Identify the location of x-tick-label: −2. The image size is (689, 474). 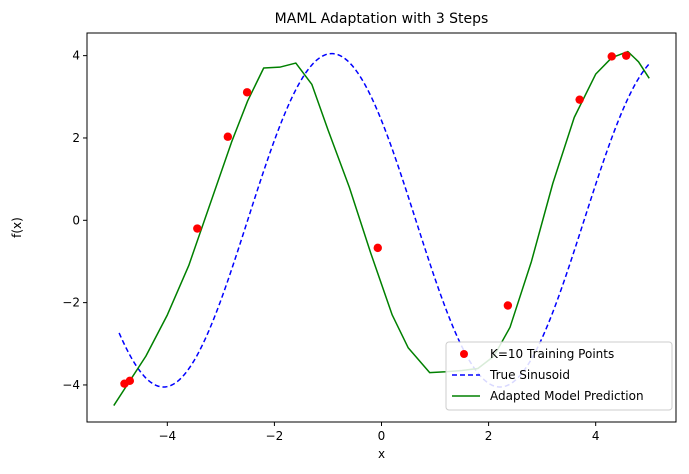
(275, 436).